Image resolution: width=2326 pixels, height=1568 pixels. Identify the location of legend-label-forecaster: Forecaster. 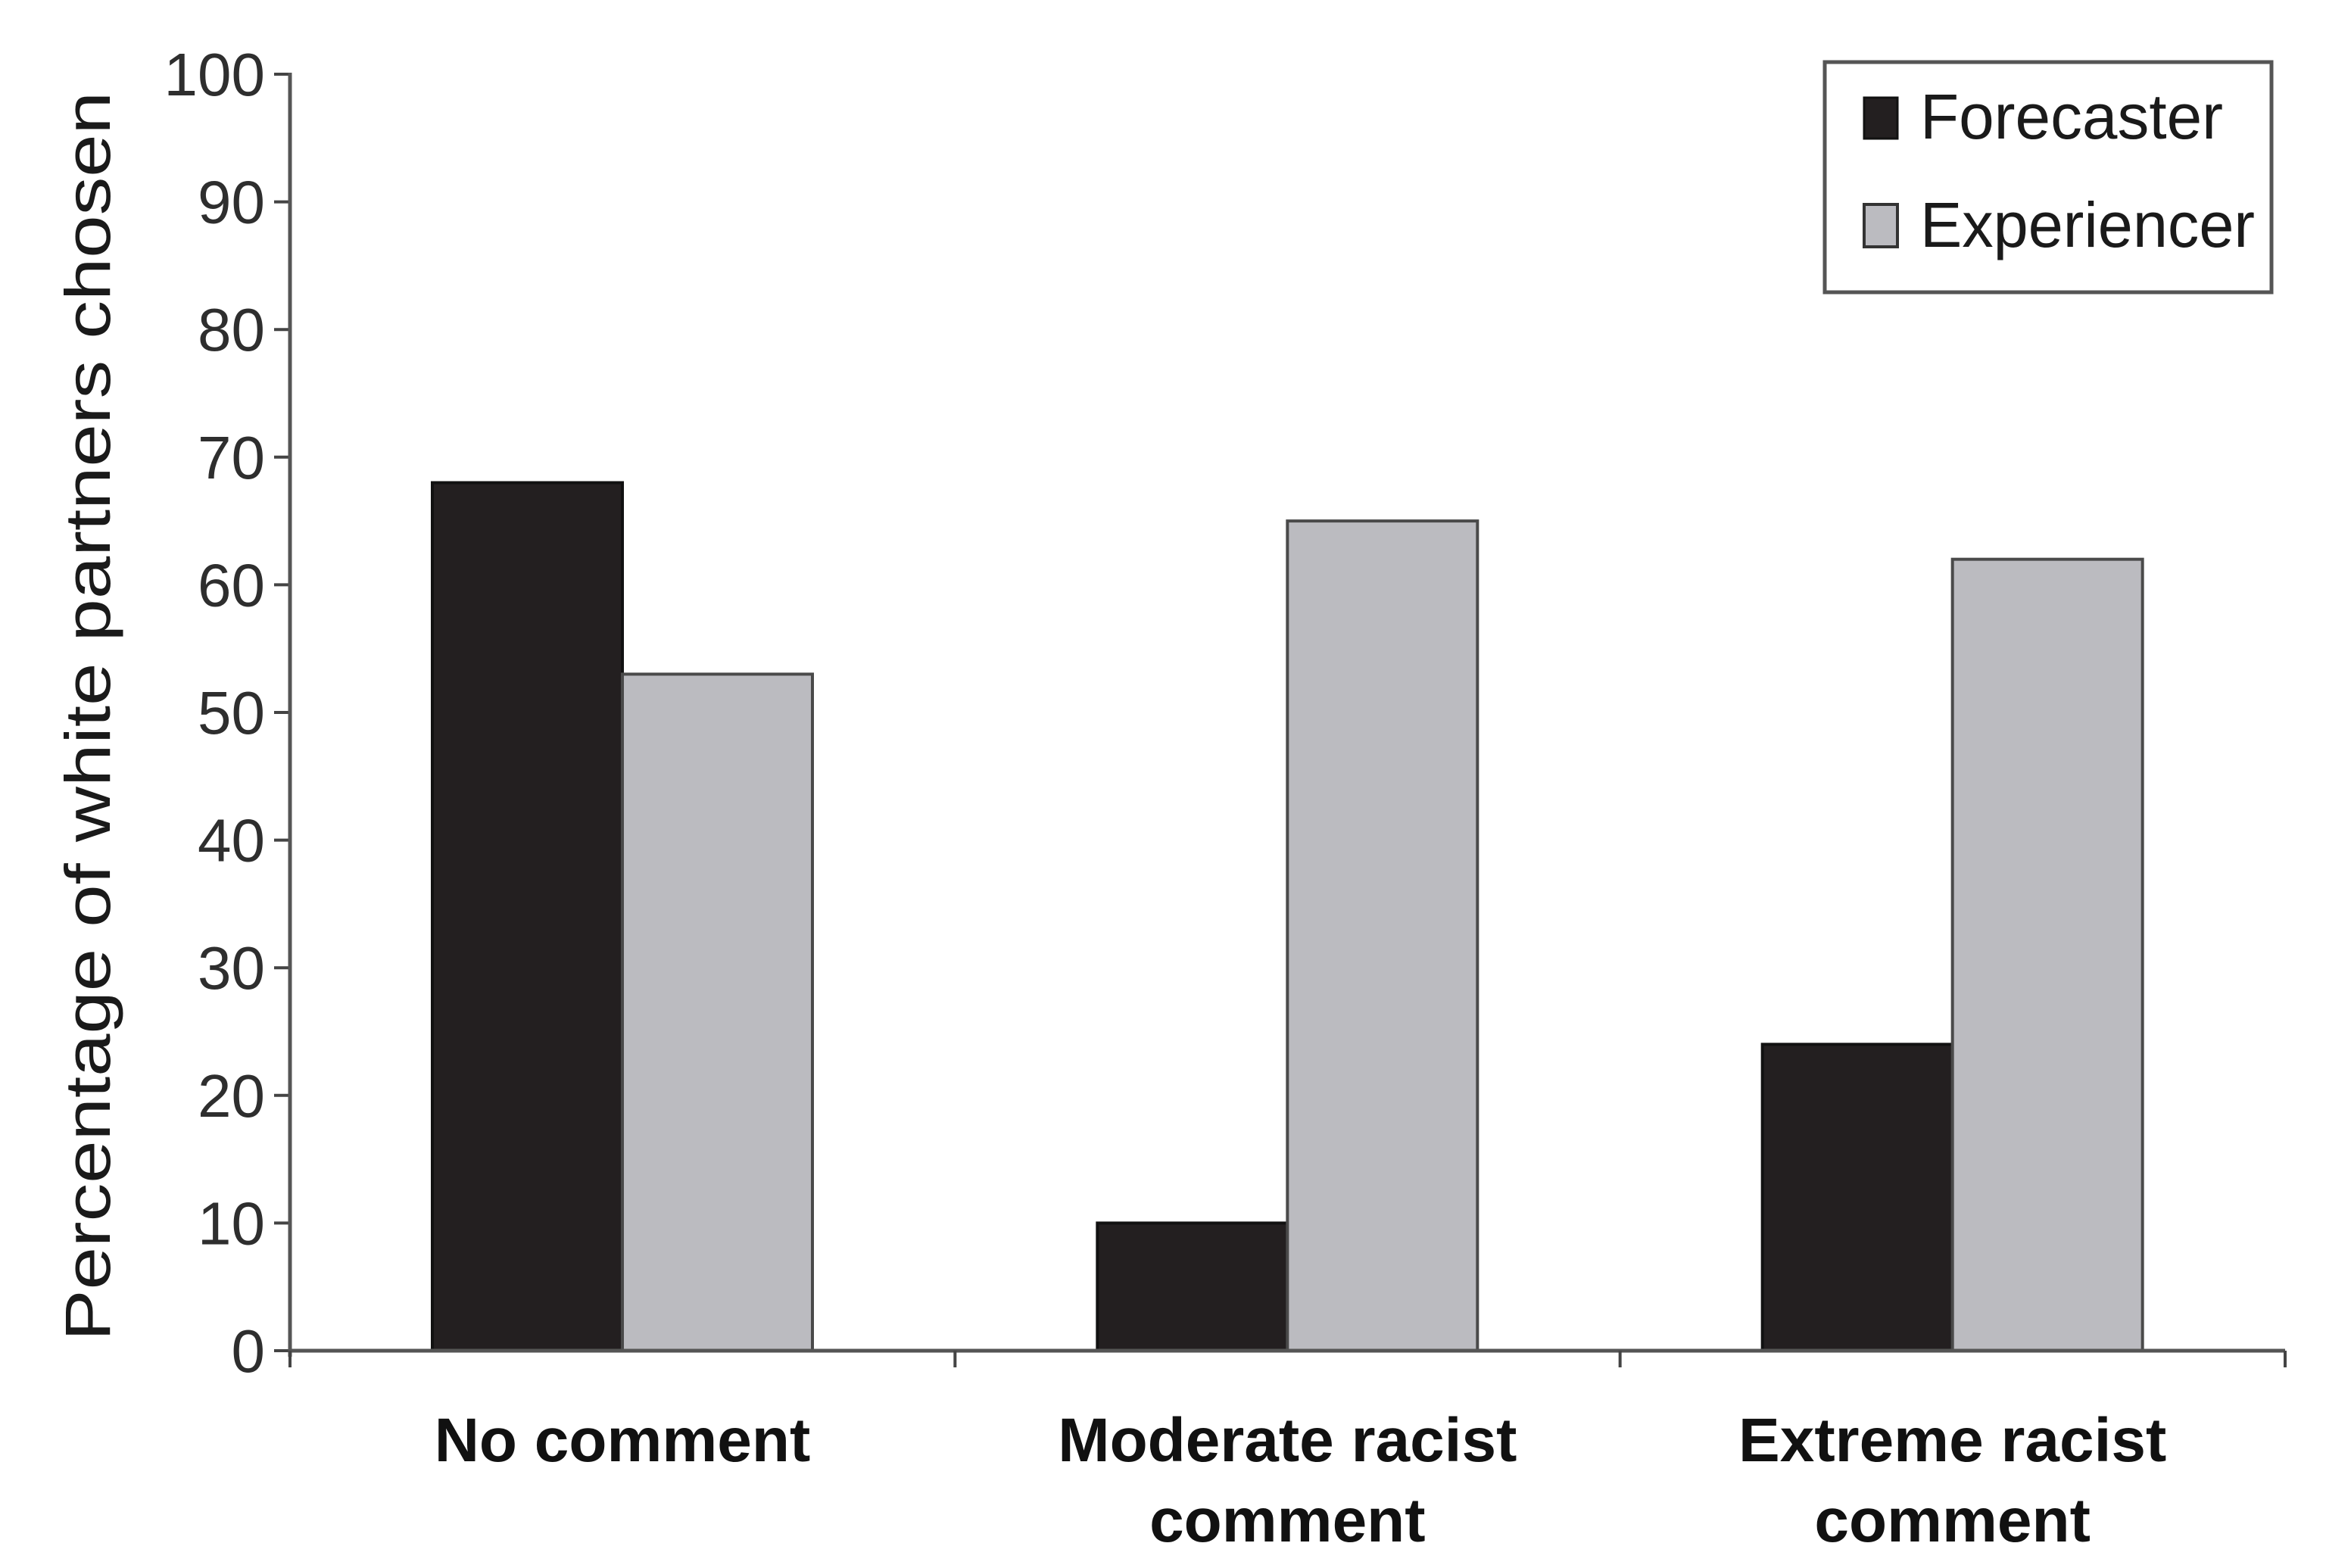
(2071, 116).